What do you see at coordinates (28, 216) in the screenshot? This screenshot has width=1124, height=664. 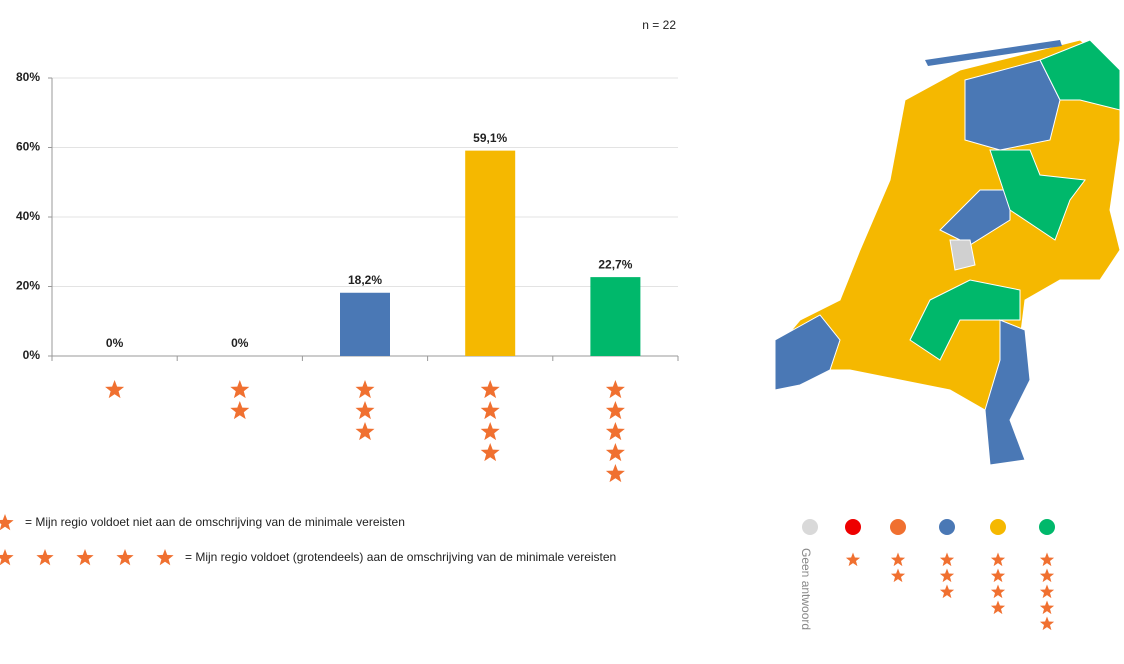 I see `y-tick-label: 40%` at bounding box center [28, 216].